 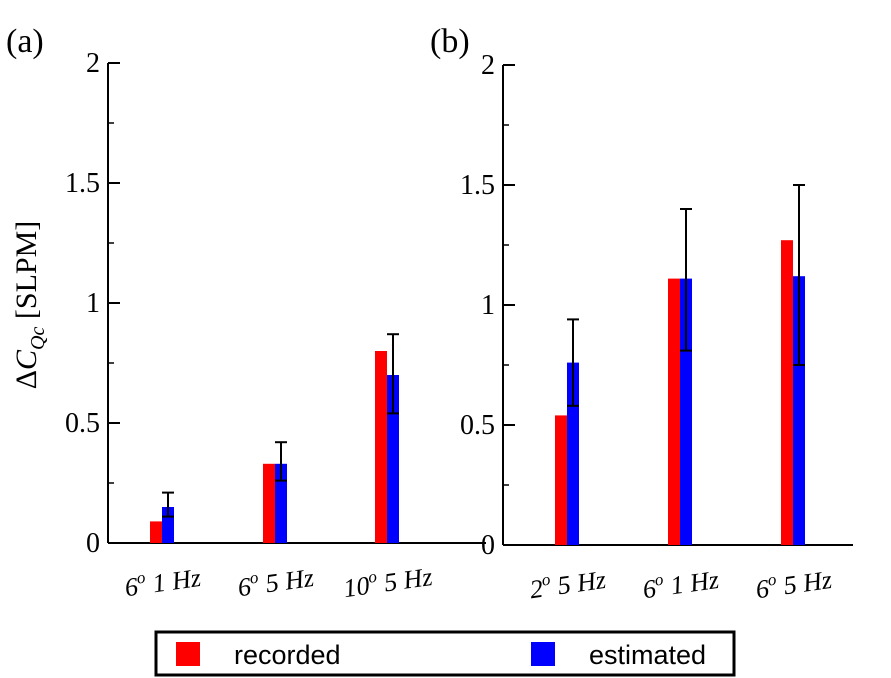 What do you see at coordinates (387, 581) in the screenshot?
I see `x-category-label: 10o 5 Hz` at bounding box center [387, 581].